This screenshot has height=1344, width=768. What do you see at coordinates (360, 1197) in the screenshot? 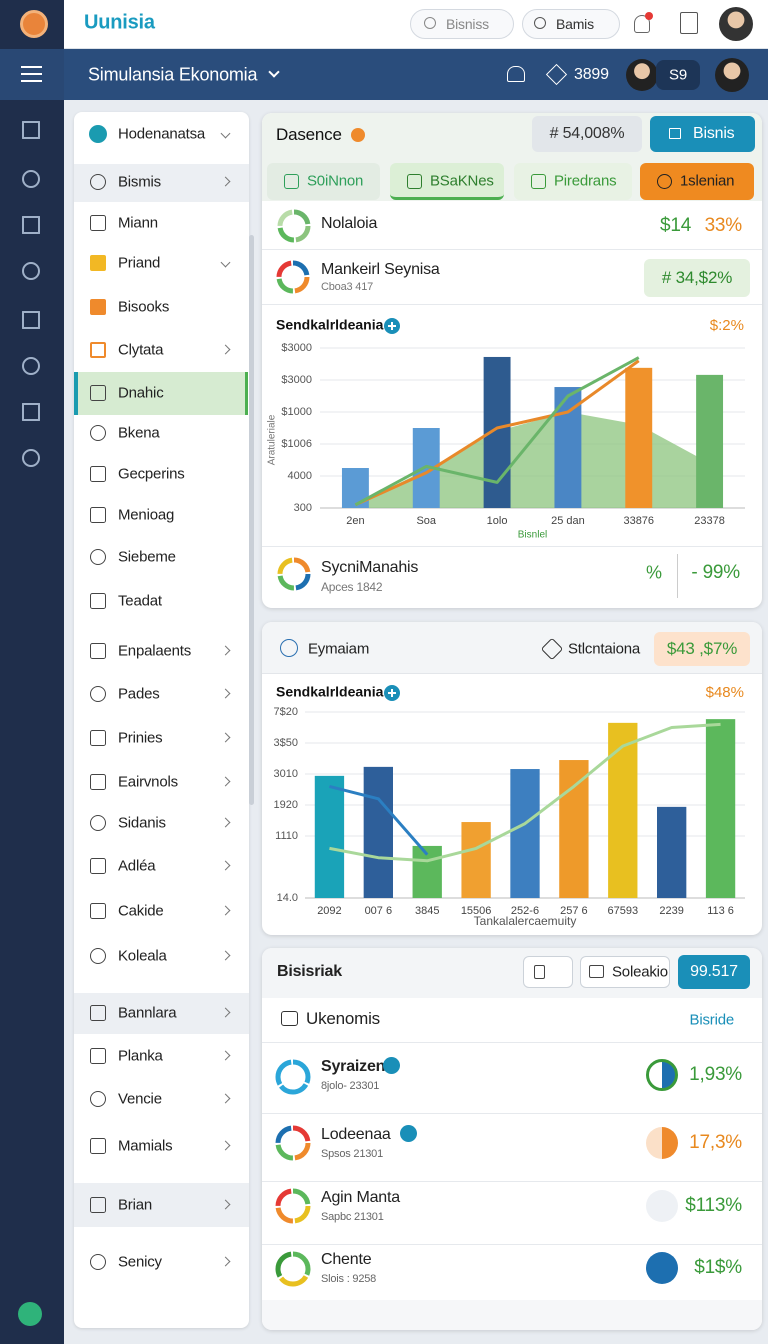
I see `item-title: Agin Manta` at bounding box center [360, 1197].